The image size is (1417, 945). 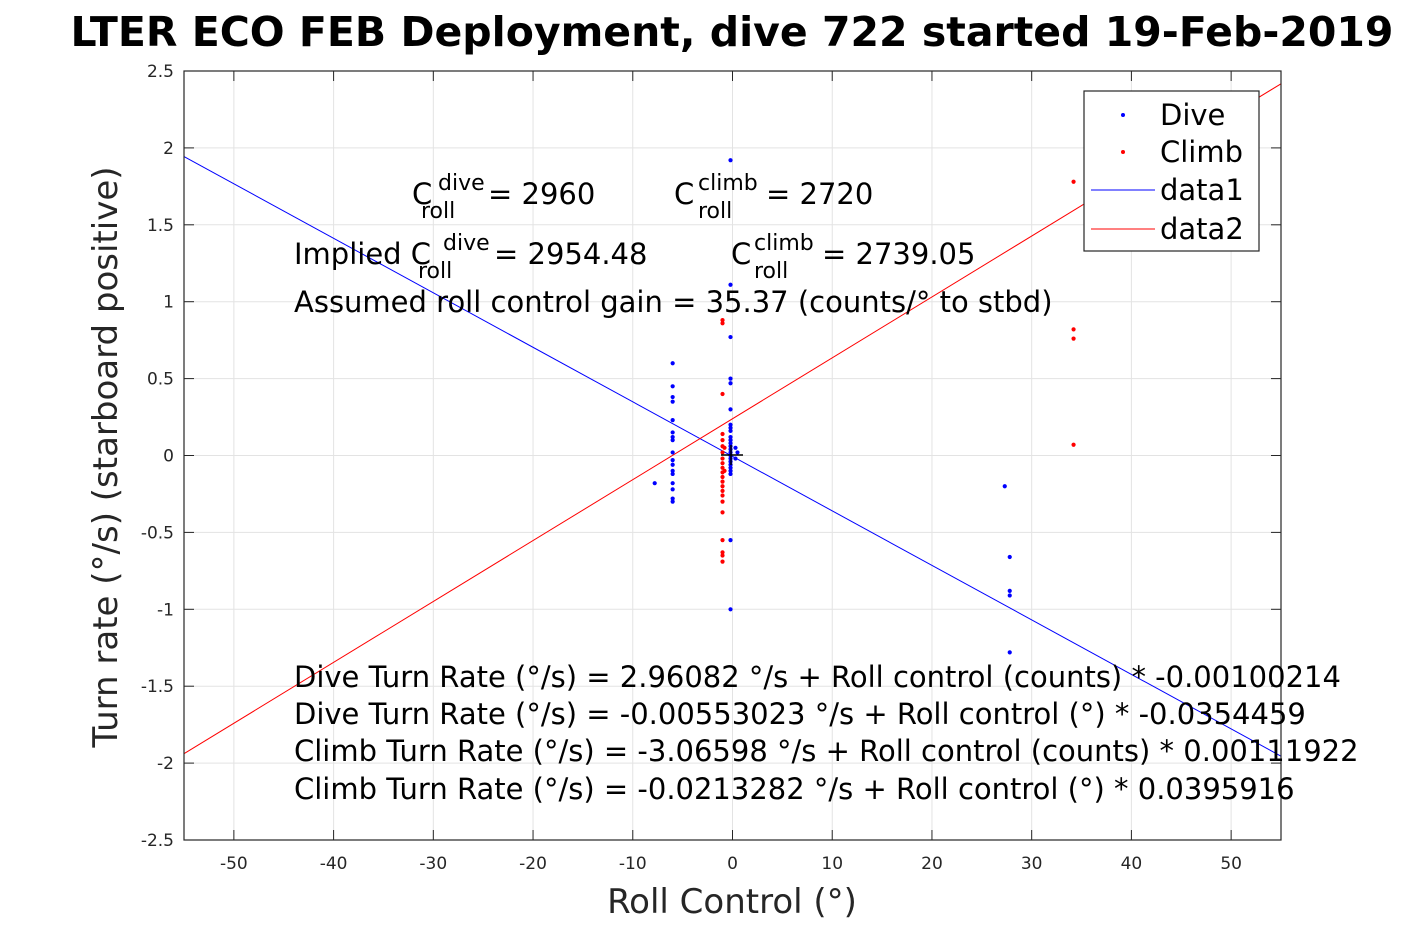 What do you see at coordinates (1202, 229) in the screenshot?
I see `legend-label-data2: data2` at bounding box center [1202, 229].